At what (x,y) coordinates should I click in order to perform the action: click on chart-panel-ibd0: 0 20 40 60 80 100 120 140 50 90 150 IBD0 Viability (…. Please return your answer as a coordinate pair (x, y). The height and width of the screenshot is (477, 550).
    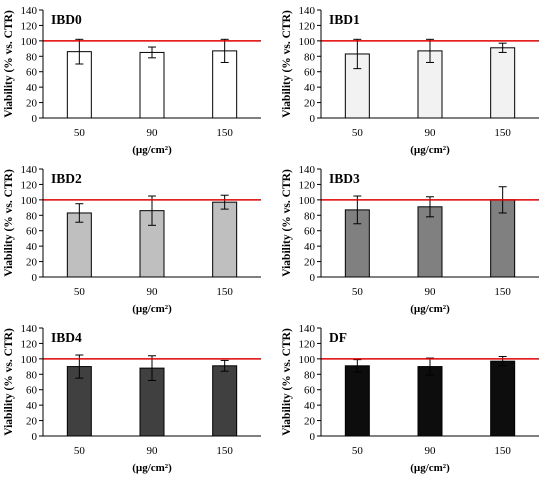
    Looking at the image, I should click on (132, 80).